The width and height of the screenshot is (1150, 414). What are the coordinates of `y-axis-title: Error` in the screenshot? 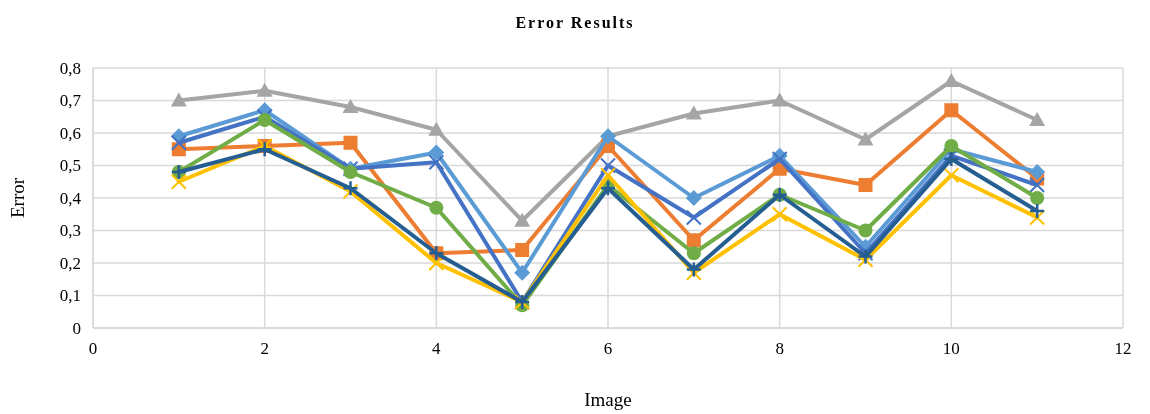 It's located at (17, 198).